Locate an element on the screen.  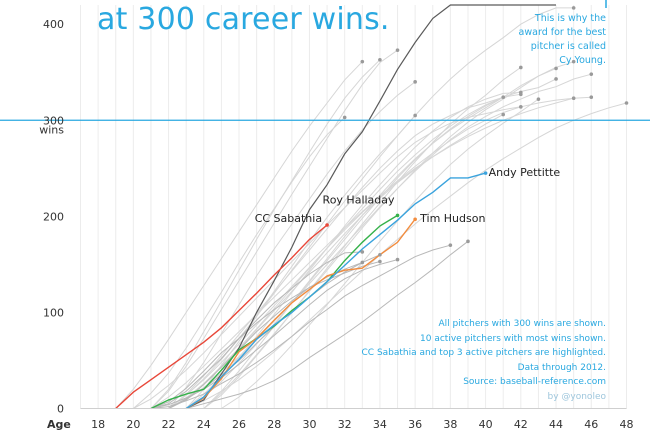
annotation-line: This is why the is located at coordinates (570, 18).